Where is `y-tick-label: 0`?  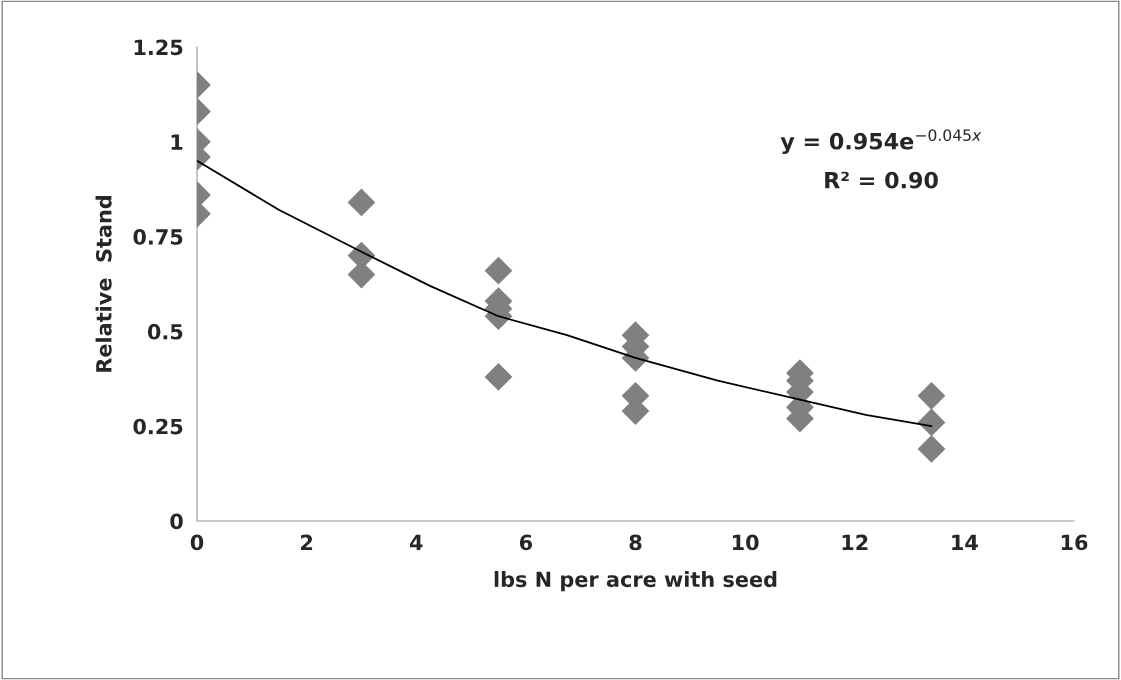
y-tick-label: 0 is located at coordinates (176, 521).